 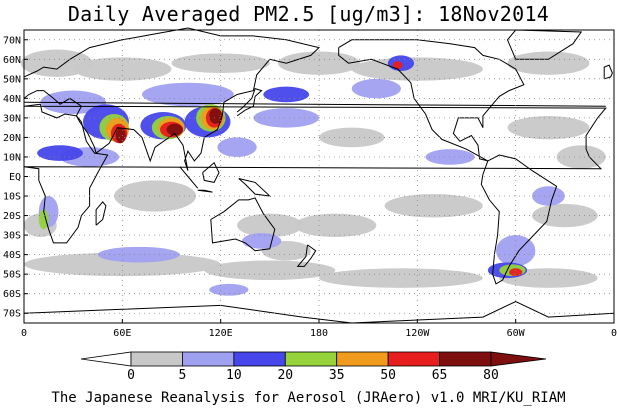 What do you see at coordinates (388, 375) in the screenshot?
I see `colorbar-level-label: 50` at bounding box center [388, 375].